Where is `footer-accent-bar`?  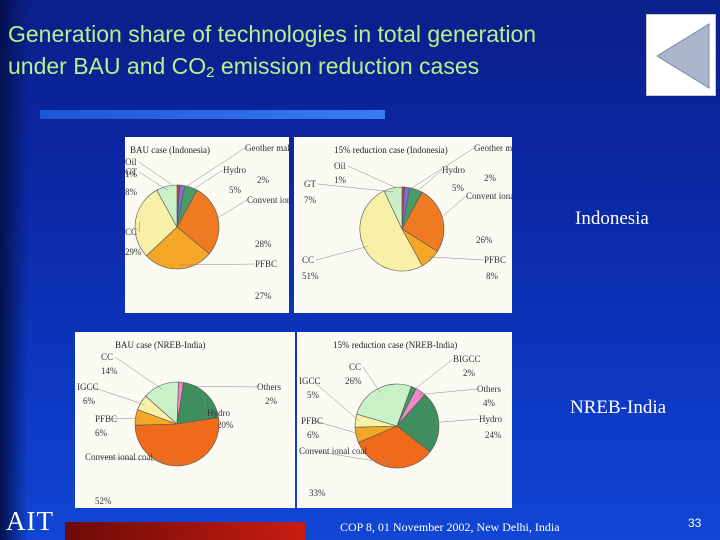 footer-accent-bar is located at coordinates (185, 531).